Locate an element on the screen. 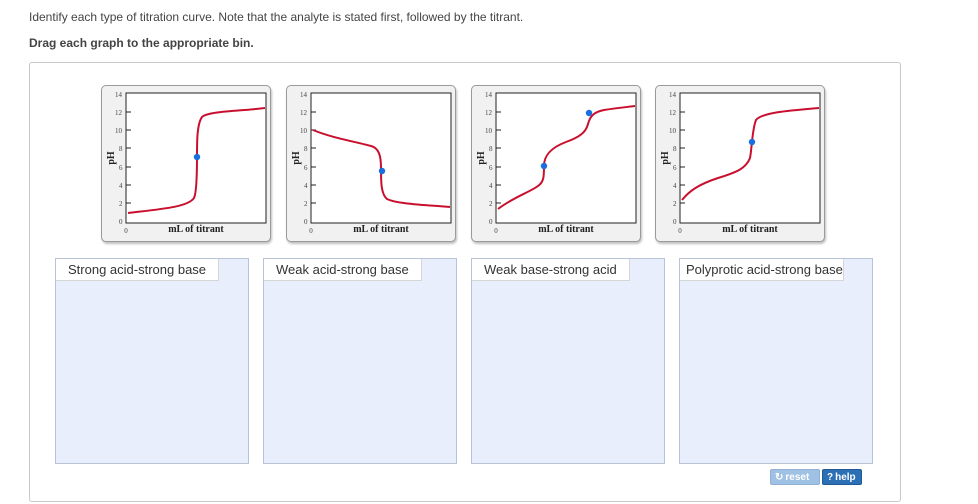  reset-button: ↻ reset is located at coordinates (795, 477).